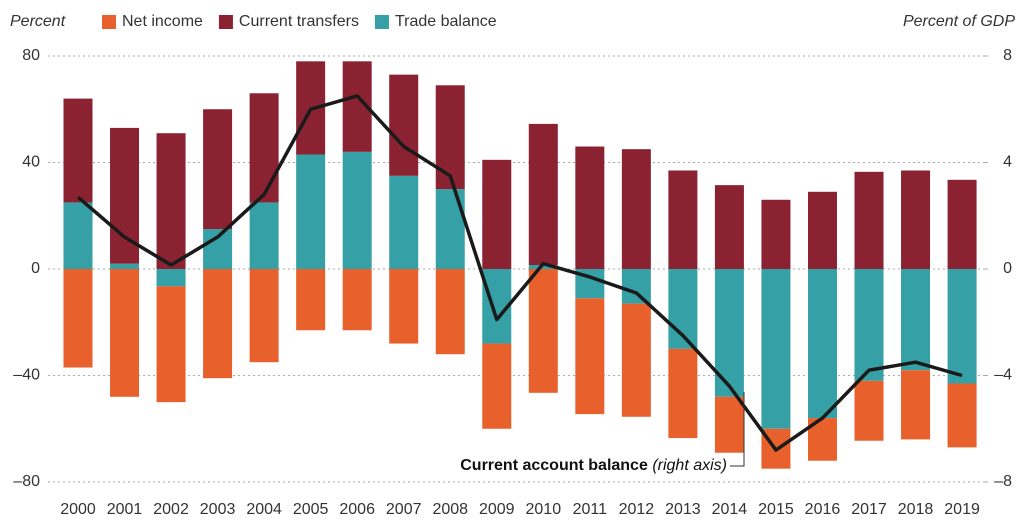  I want to click on annotation-label: Current account balance, so click(554, 465).